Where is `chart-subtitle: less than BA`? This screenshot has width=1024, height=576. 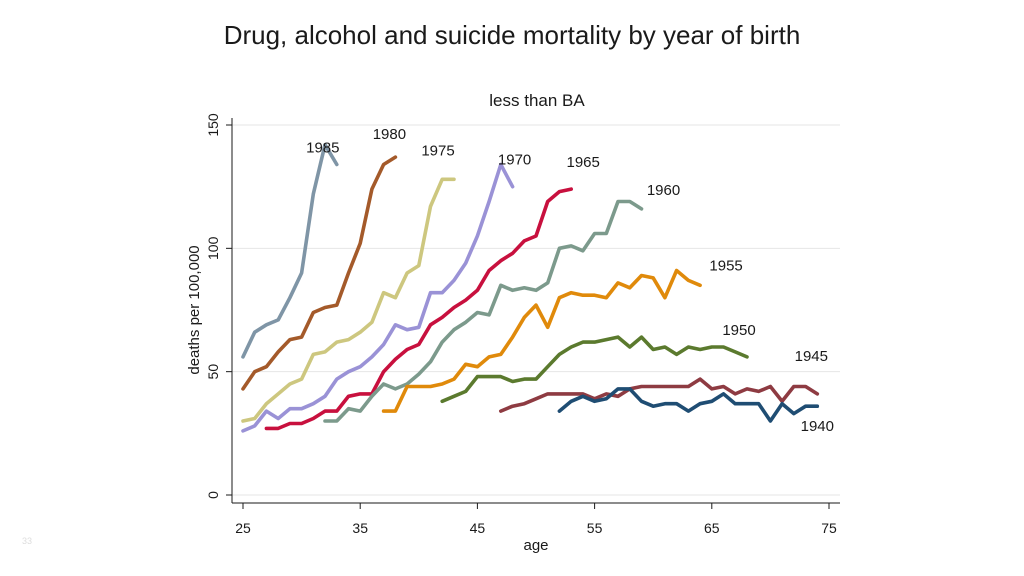 chart-subtitle: less than BA is located at coordinates (537, 100).